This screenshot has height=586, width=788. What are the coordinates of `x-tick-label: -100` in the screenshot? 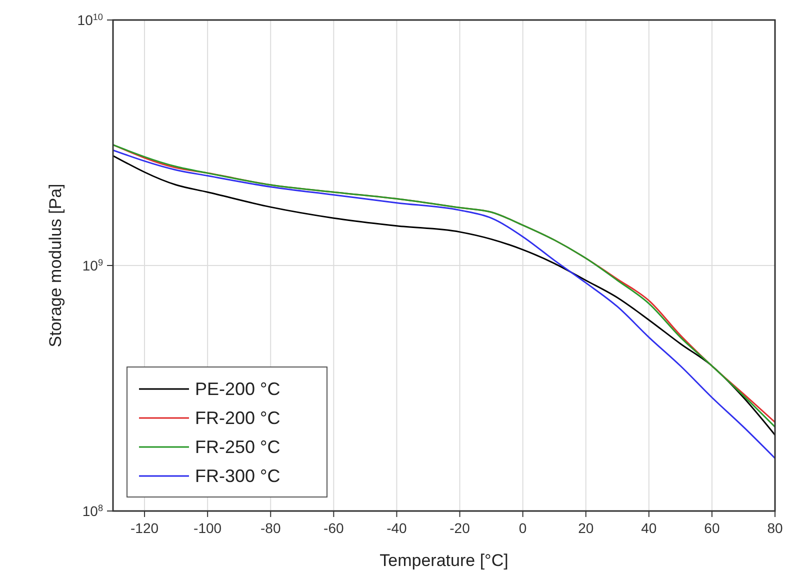 It's located at (208, 528).